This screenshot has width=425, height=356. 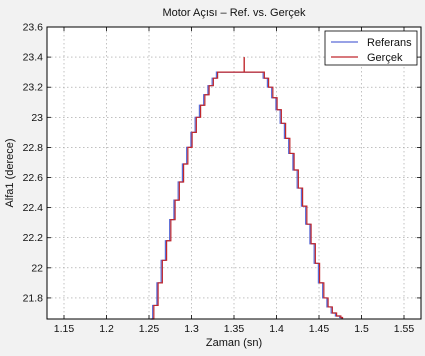 What do you see at coordinates (319, 329) in the screenshot?
I see `x-tick-label: 1.45` at bounding box center [319, 329].